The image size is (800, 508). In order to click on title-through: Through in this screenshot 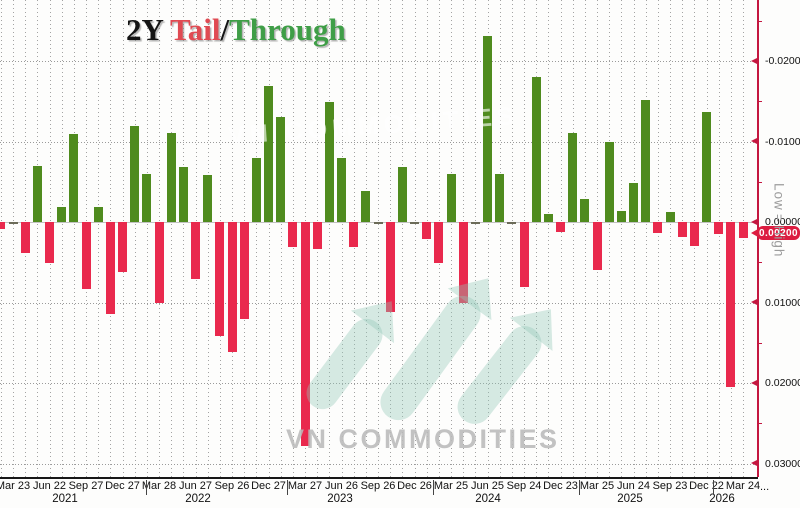, I will do `click(287, 29)`.